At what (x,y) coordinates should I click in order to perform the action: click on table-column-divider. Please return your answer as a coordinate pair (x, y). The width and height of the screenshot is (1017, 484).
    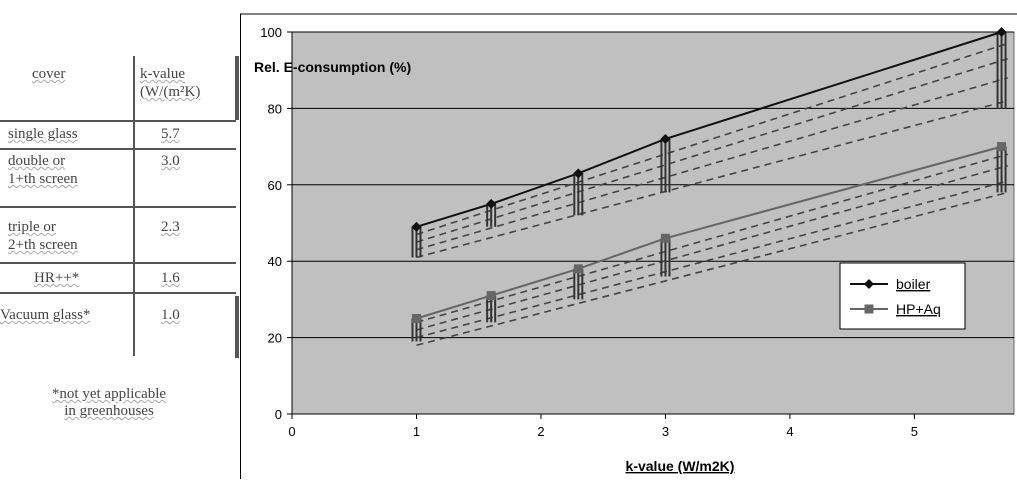
    Looking at the image, I should click on (134, 206).